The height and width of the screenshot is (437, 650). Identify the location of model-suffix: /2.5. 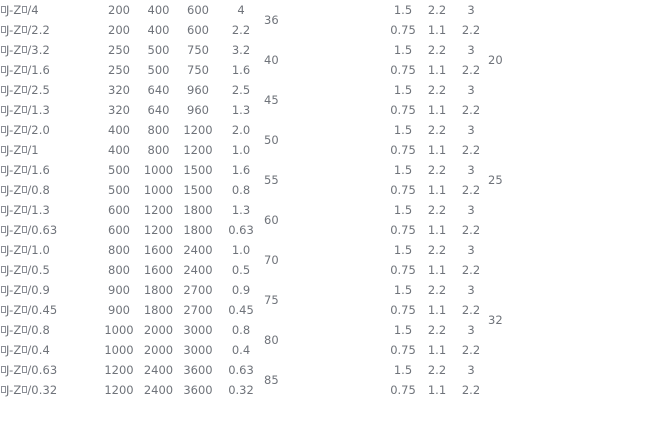
(38, 90).